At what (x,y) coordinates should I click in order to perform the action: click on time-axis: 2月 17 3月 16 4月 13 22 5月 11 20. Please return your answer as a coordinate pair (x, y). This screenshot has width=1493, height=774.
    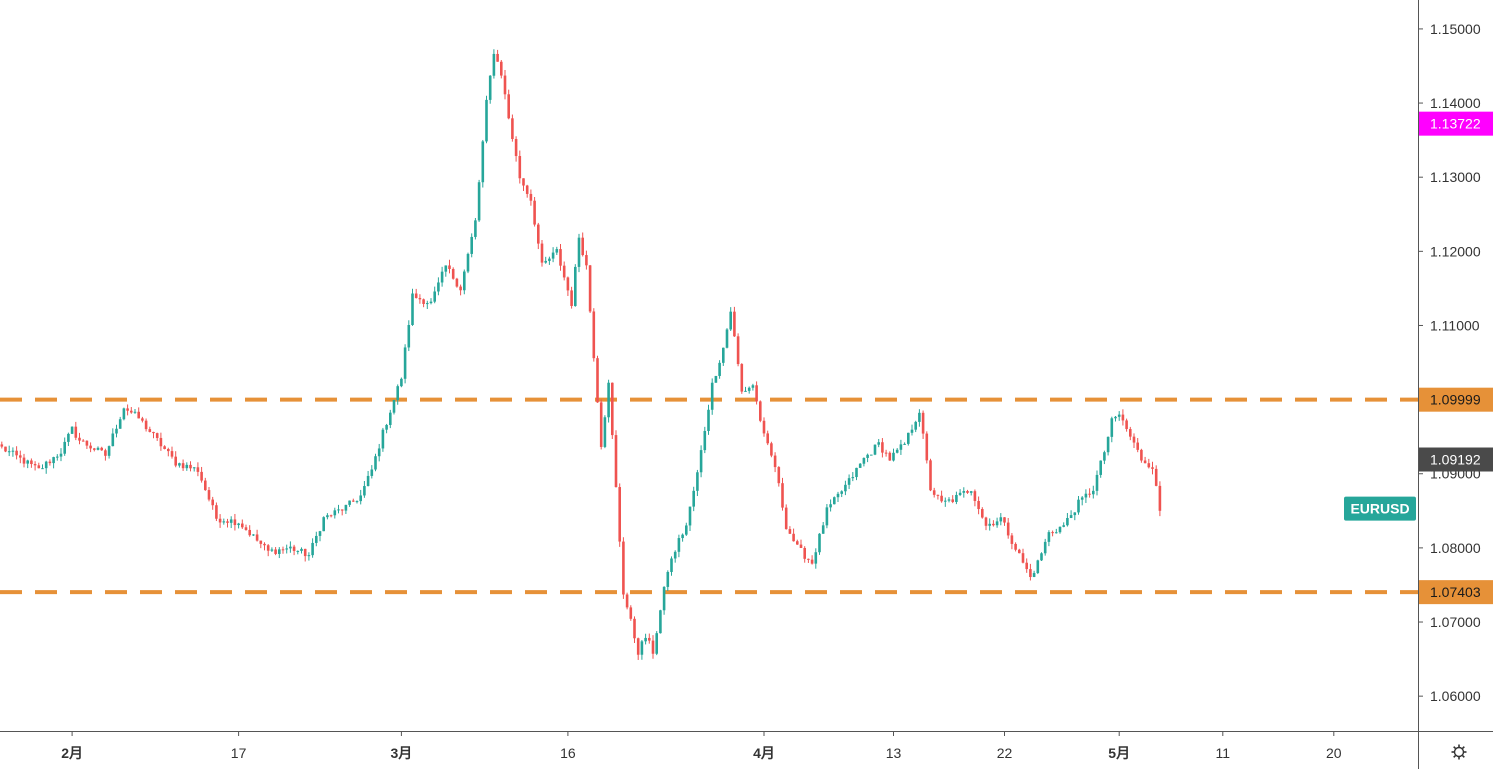
    Looking at the image, I should click on (746, 746).